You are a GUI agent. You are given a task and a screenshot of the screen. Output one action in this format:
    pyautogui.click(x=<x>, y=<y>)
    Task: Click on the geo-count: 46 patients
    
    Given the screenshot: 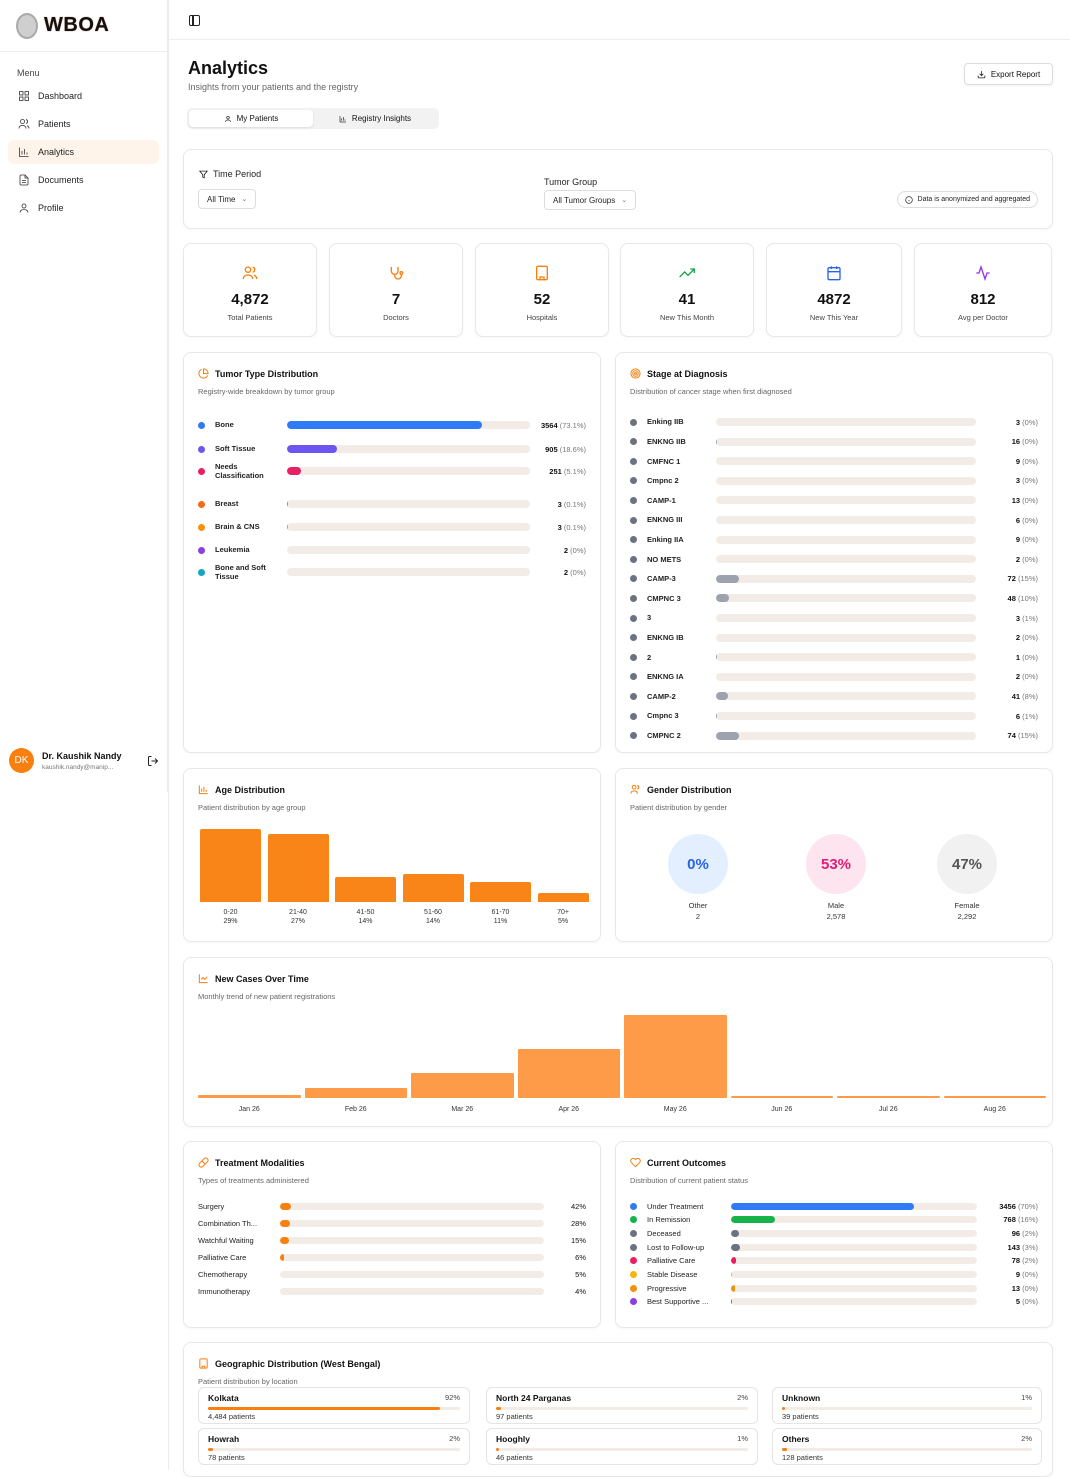 What is the action you would take?
    pyautogui.click(x=514, y=1457)
    